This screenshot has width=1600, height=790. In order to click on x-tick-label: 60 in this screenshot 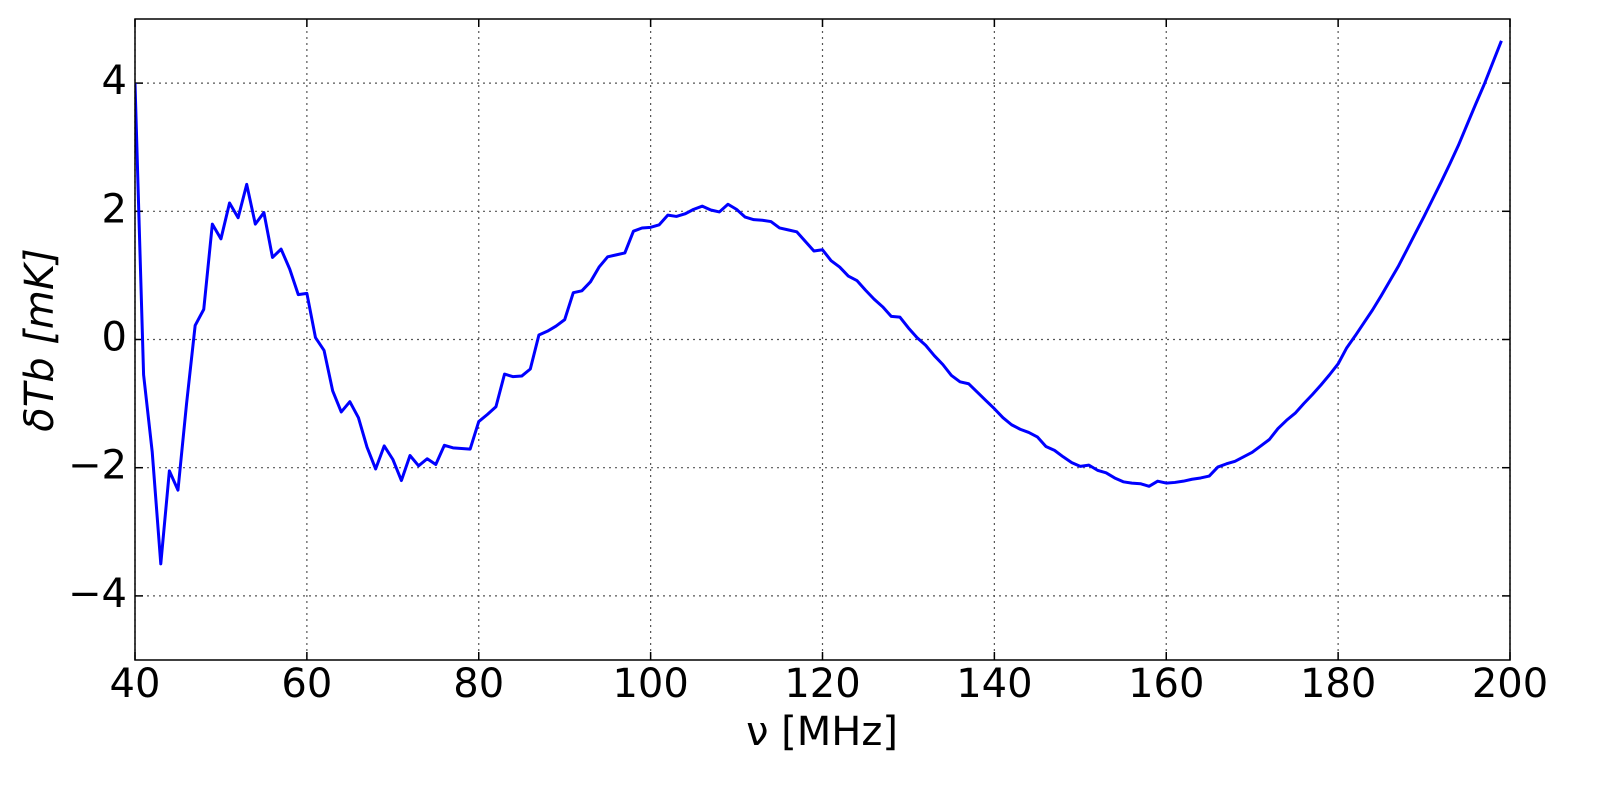, I will do `click(306, 684)`.